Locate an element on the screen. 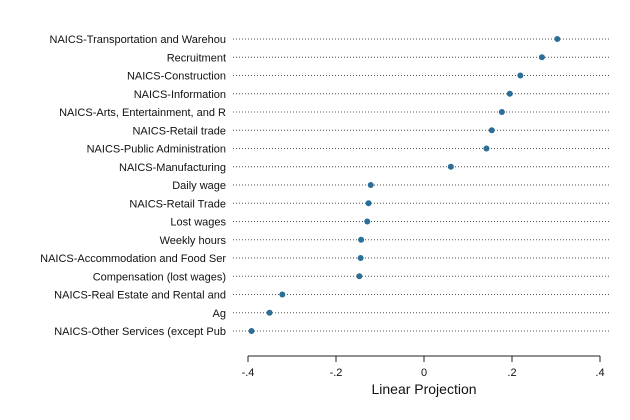 This screenshot has width=630, height=420. category-label: NAICS-Other Services (except Pub is located at coordinates (140, 332).